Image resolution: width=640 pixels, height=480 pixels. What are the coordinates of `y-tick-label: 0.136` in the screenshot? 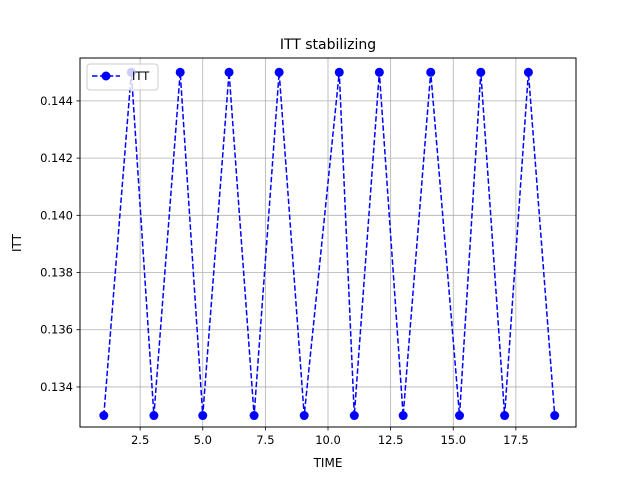 It's located at (56, 330).